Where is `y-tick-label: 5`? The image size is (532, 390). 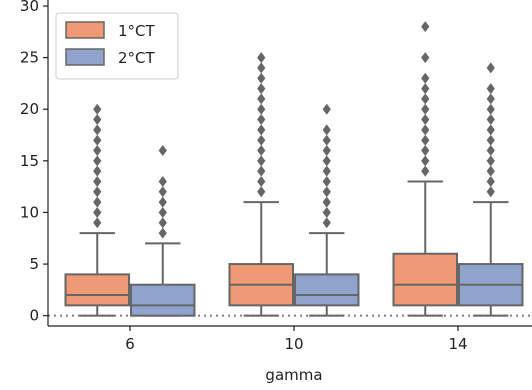
y-tick-label: 5 is located at coordinates (34, 264).